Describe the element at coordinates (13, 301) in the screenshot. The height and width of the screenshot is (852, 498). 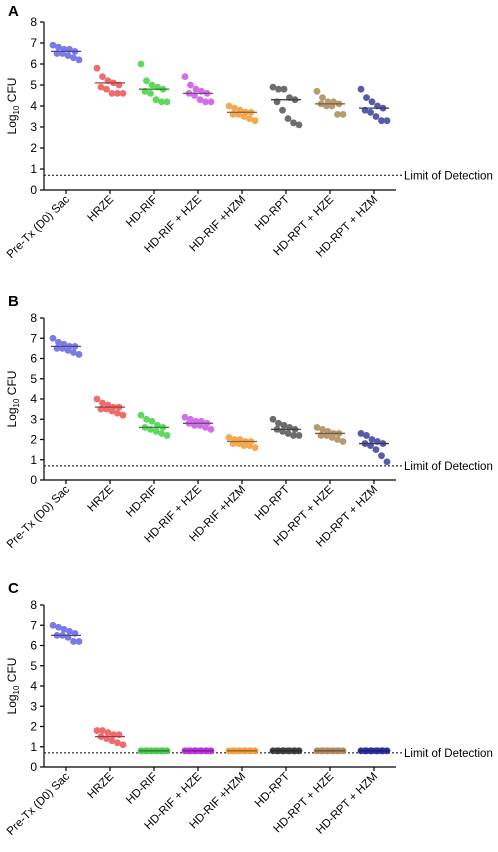
I see `panel-label: B` at that location.